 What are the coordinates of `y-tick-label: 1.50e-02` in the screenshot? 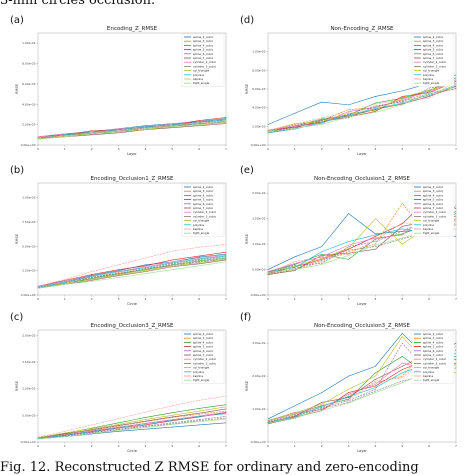 It's located at (259, 219).